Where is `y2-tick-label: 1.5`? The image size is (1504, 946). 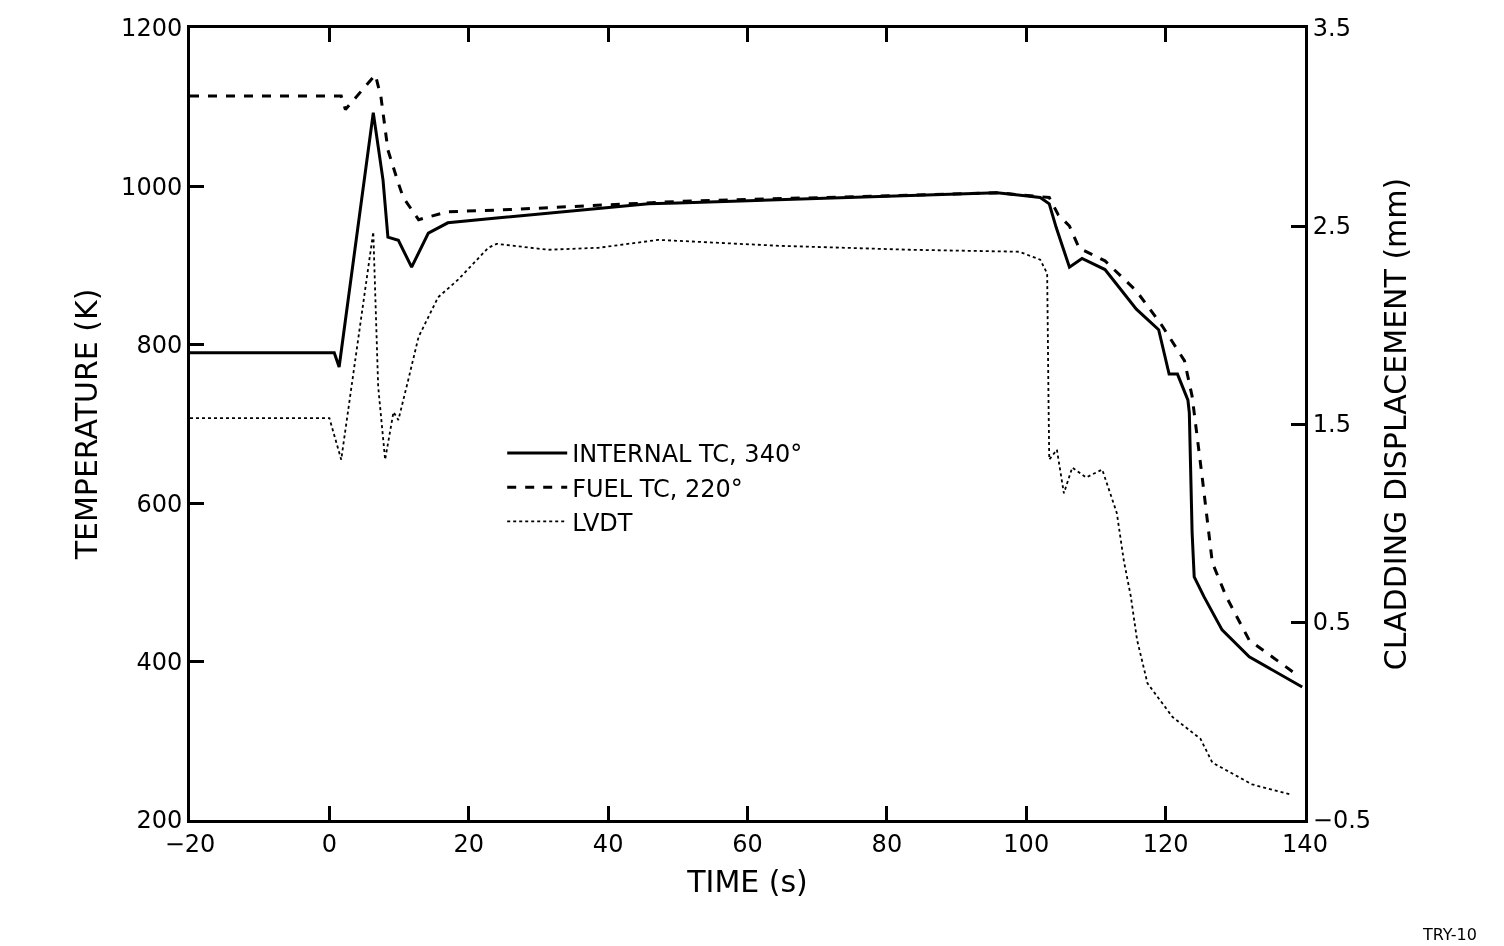
y2-tick-label: 1.5 is located at coordinates (1331, 424).